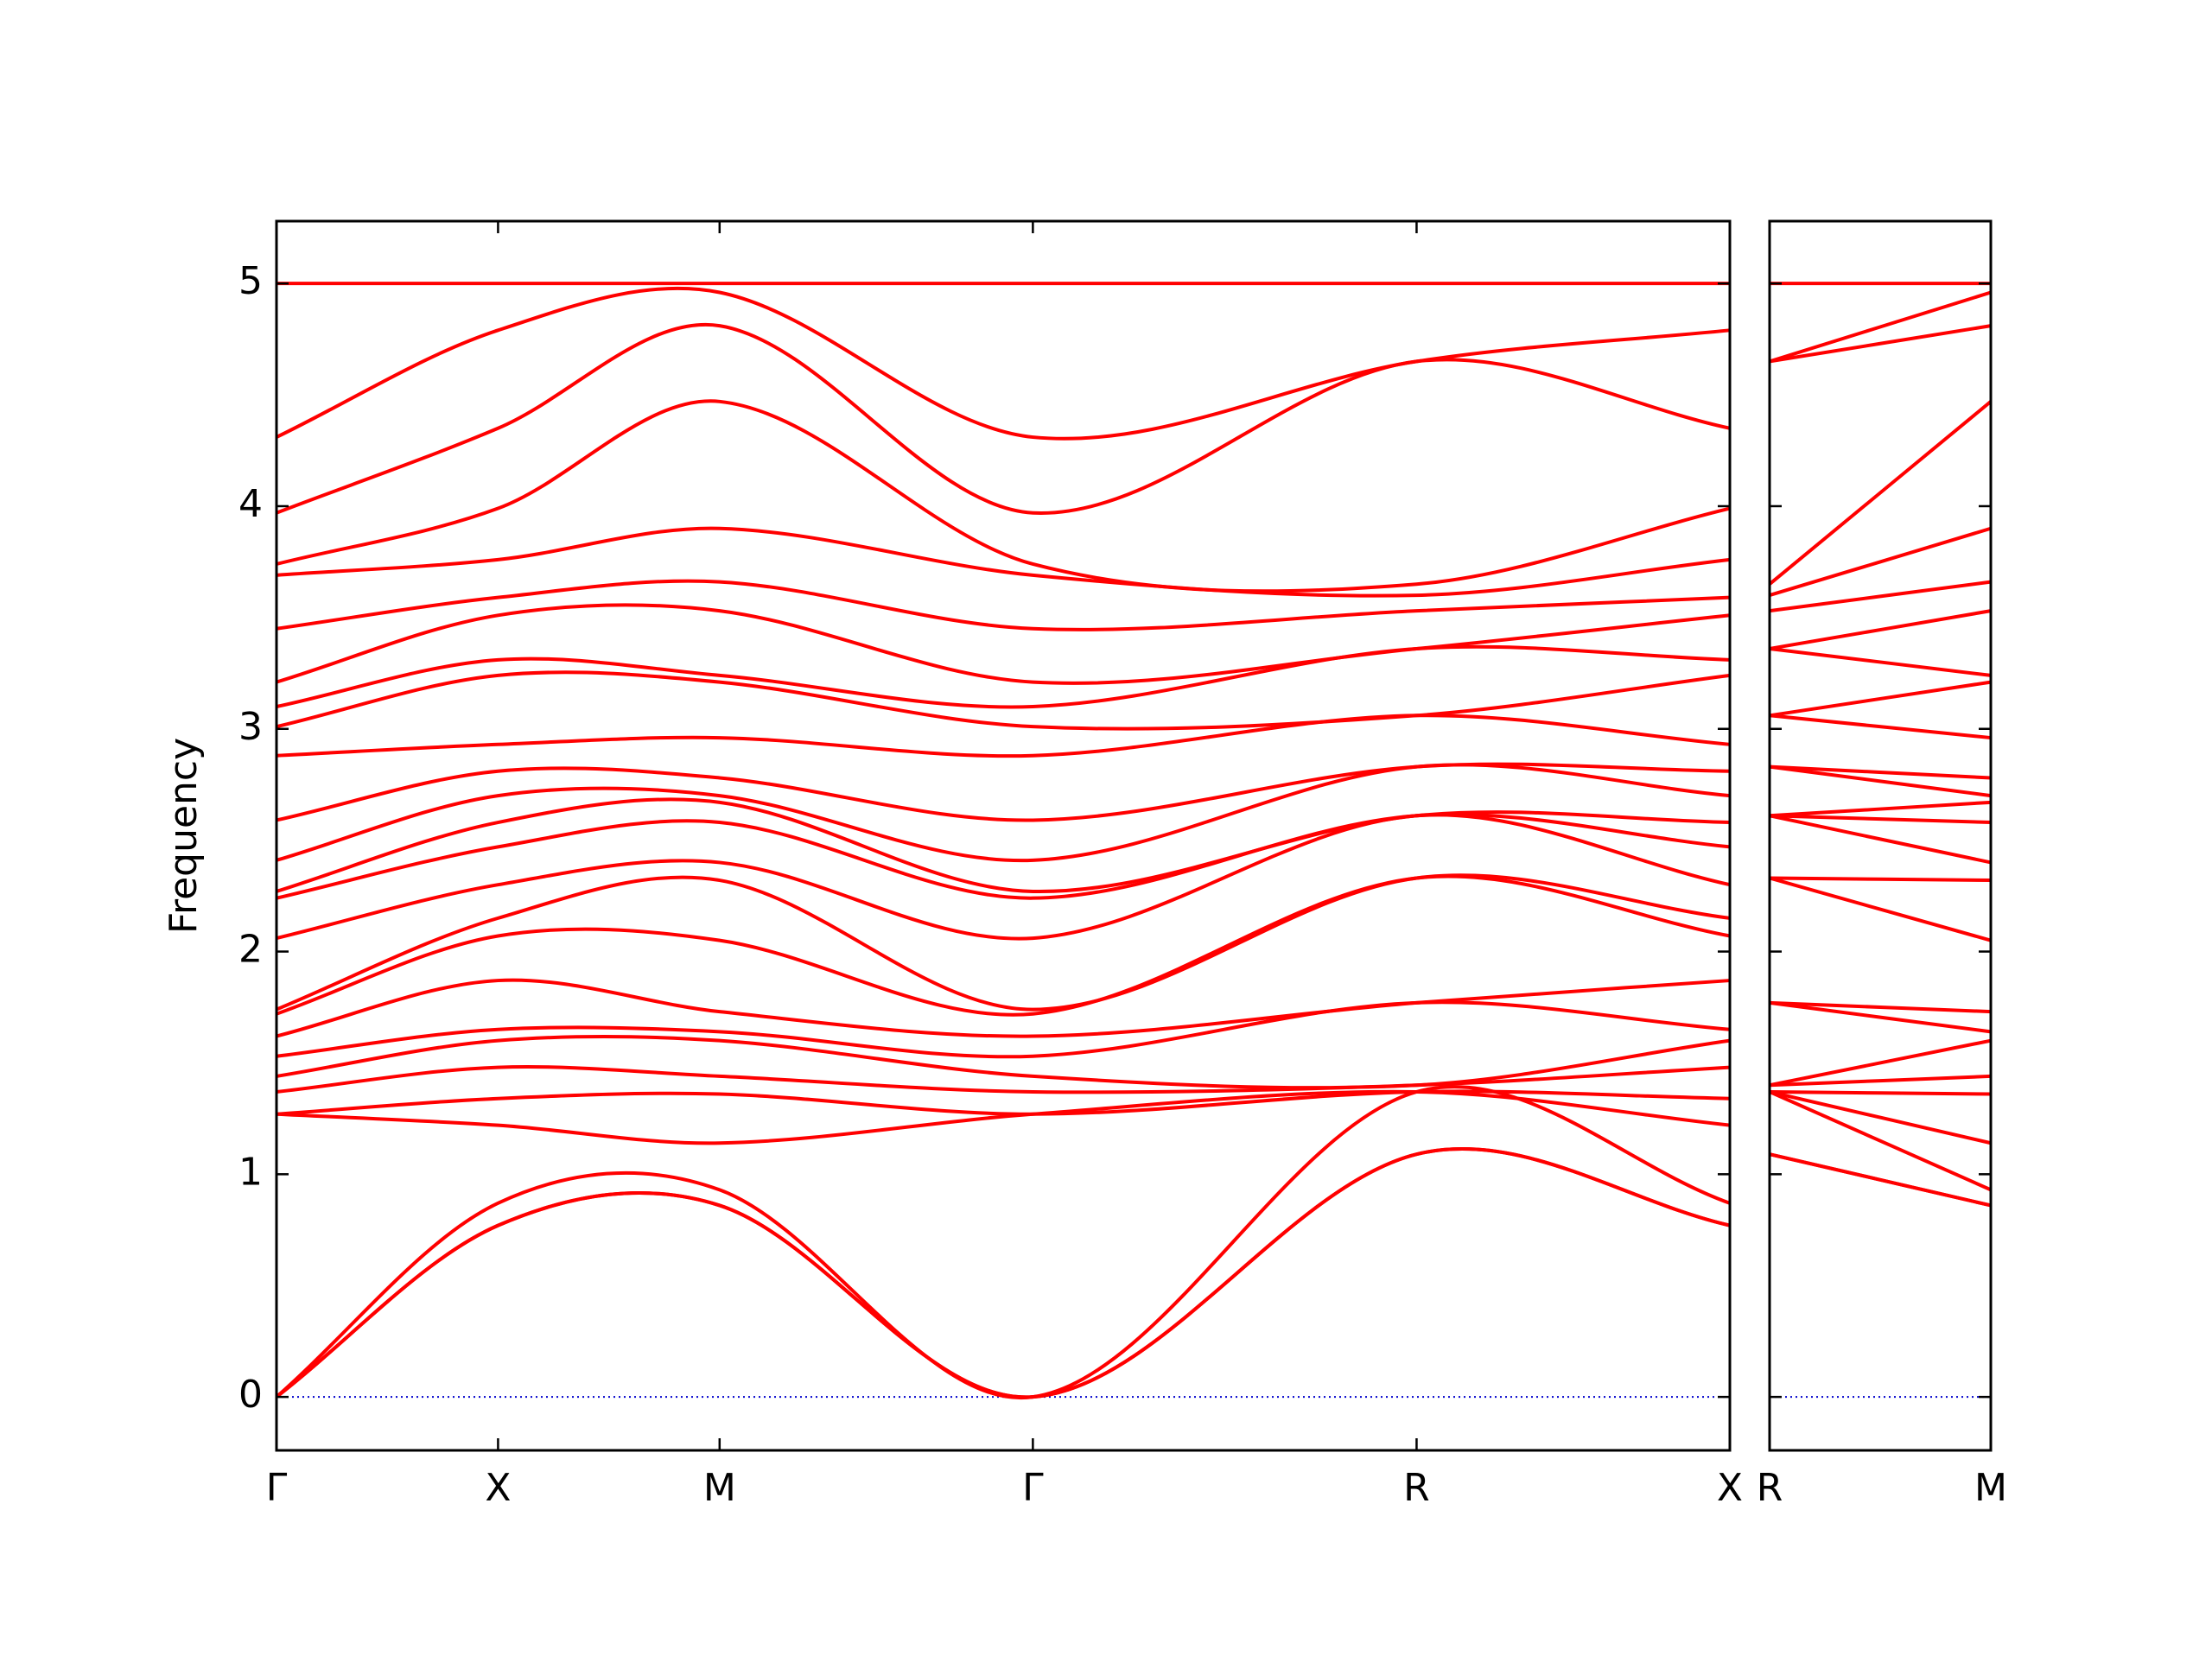 The height and width of the screenshot is (1662, 2212). What do you see at coordinates (250, 1172) in the screenshot?
I see `y-tick-label: 1` at bounding box center [250, 1172].